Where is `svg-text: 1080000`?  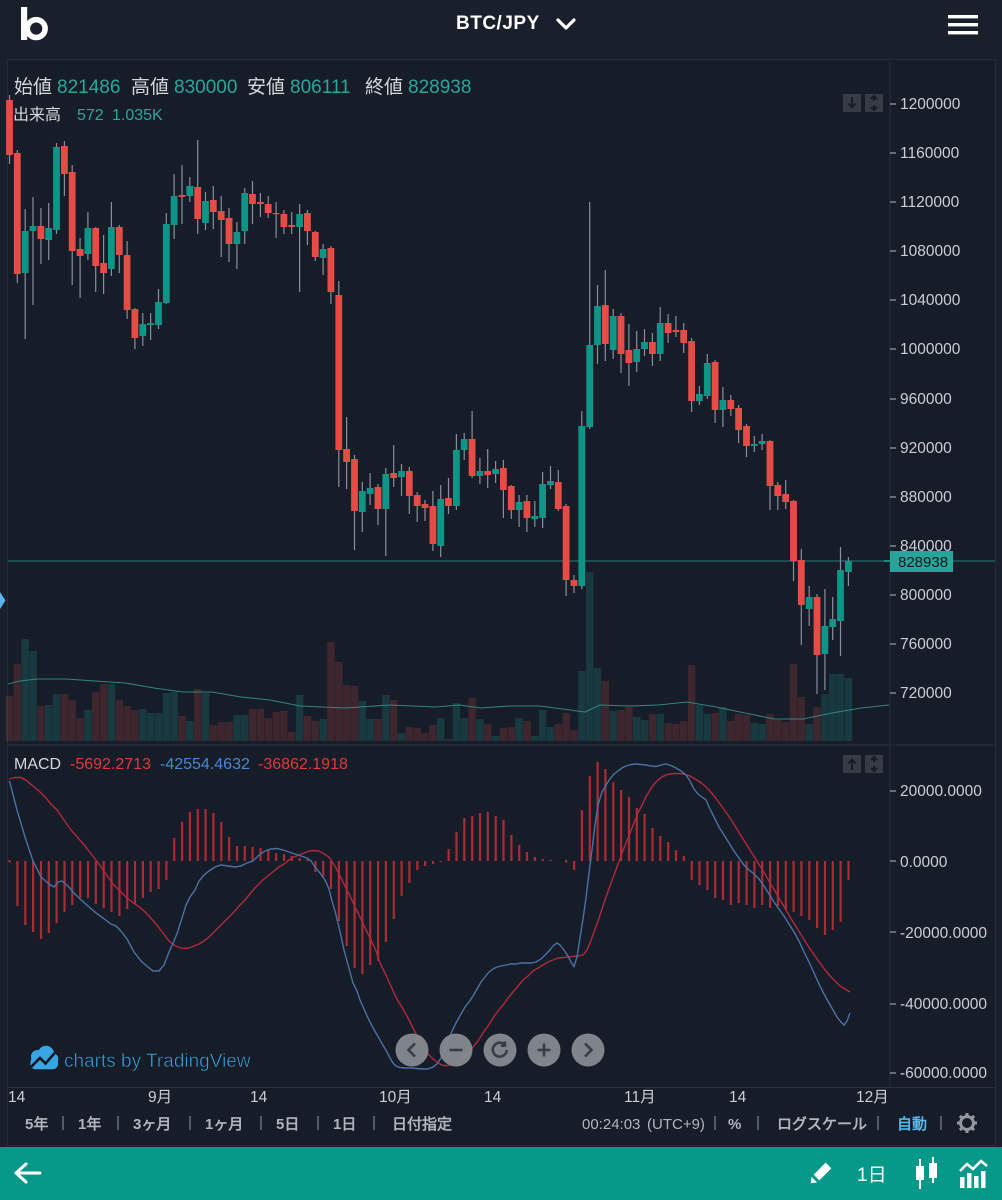 svg-text: 1080000 is located at coordinates (930, 251).